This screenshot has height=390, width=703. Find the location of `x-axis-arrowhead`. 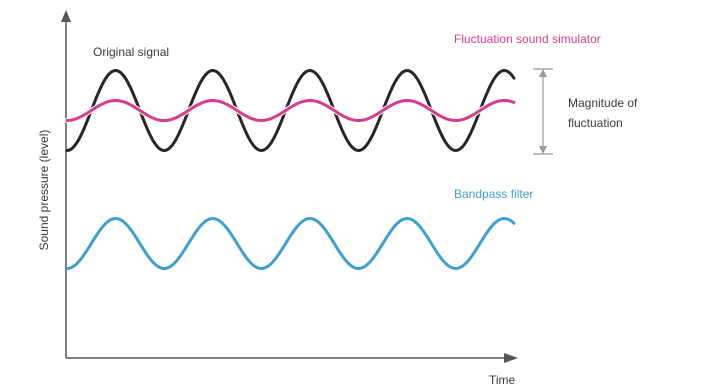

x-axis-arrowhead is located at coordinates (511, 358).